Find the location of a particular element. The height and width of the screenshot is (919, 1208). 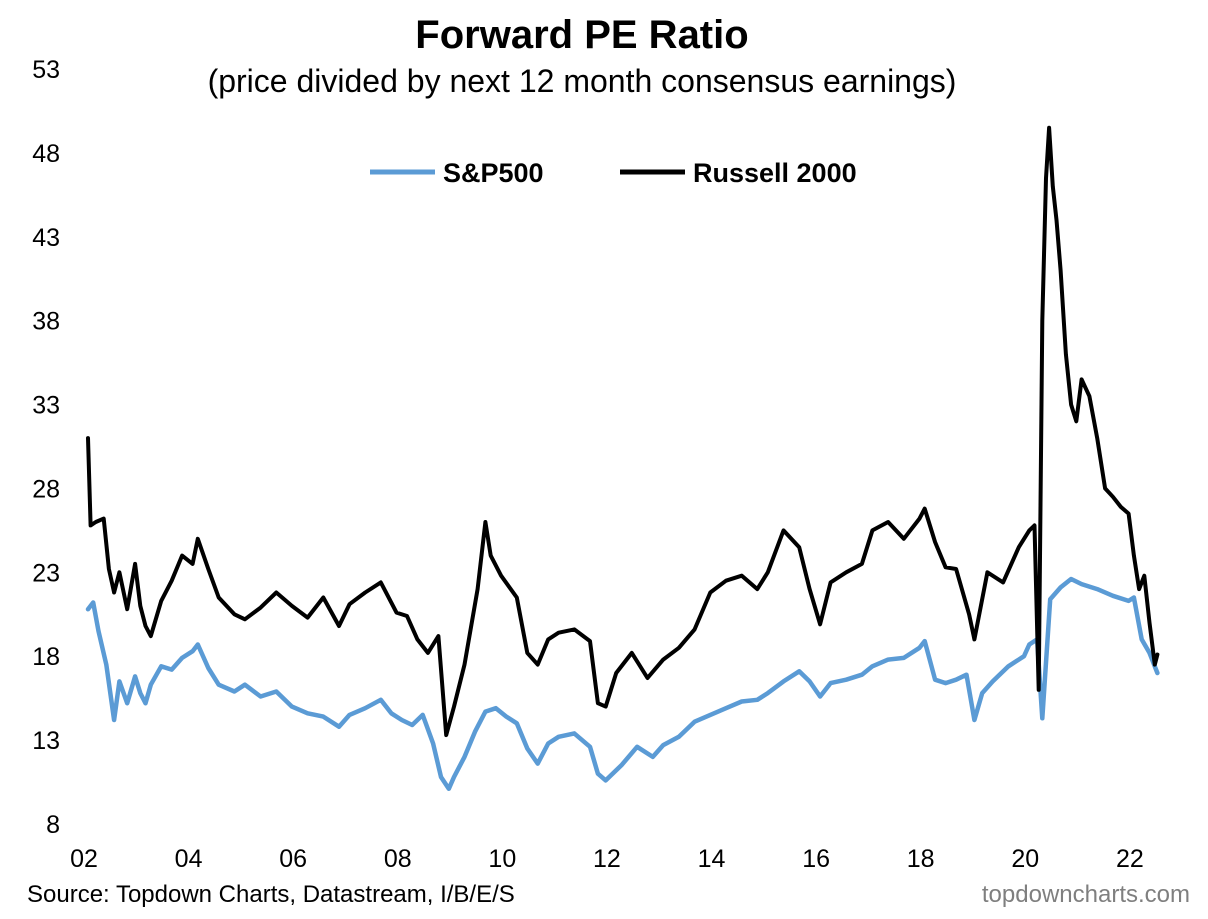

y-tick-label: 18 is located at coordinates (46, 657).